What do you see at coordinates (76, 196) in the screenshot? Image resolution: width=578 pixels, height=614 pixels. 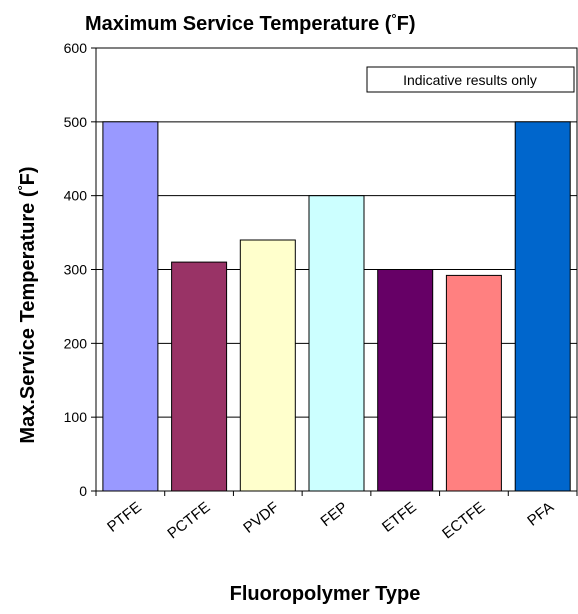 I see `y-tick-label: 400` at bounding box center [76, 196].